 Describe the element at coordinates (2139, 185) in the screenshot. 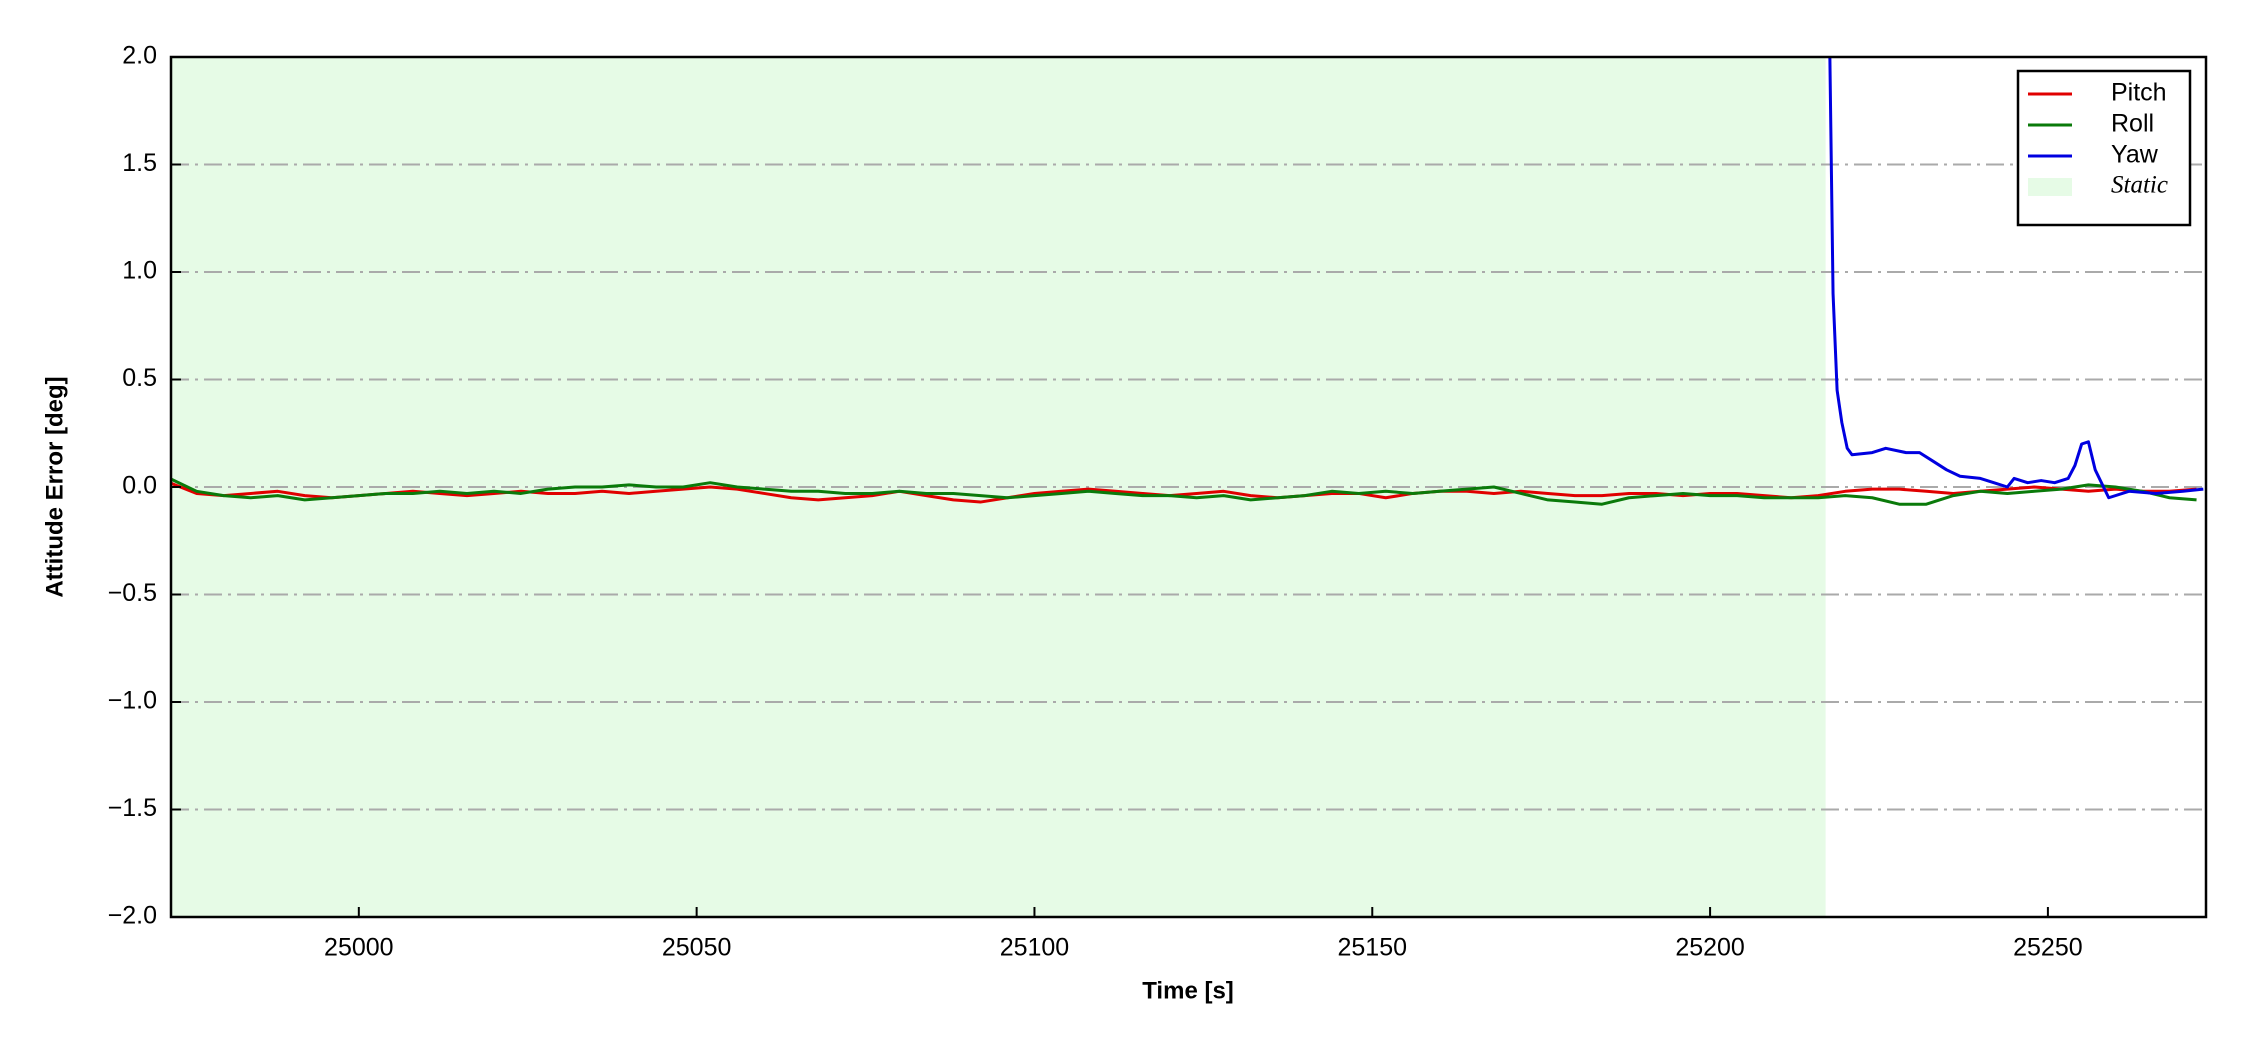

I see `legend-label: Static` at that location.